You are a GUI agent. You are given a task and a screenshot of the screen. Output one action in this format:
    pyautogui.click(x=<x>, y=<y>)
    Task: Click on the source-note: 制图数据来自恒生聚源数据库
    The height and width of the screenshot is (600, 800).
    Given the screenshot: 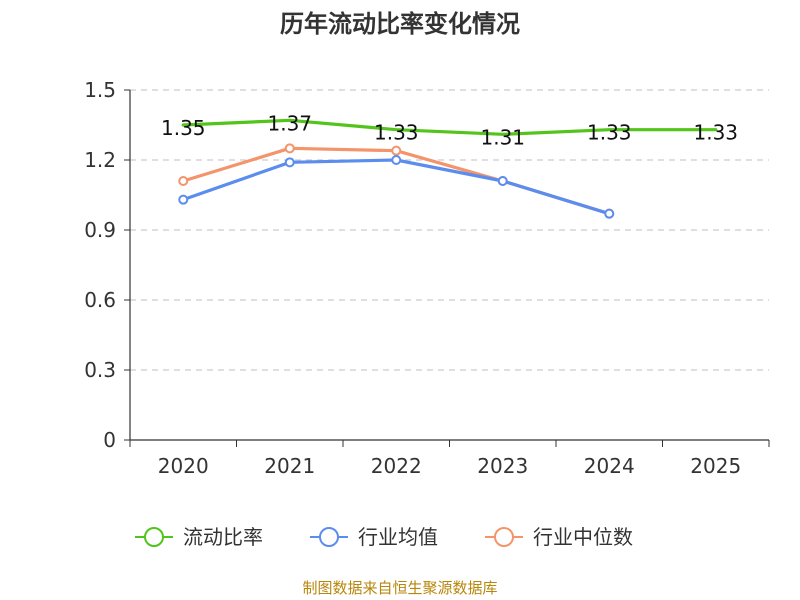 What is the action you would take?
    pyautogui.click(x=399, y=588)
    